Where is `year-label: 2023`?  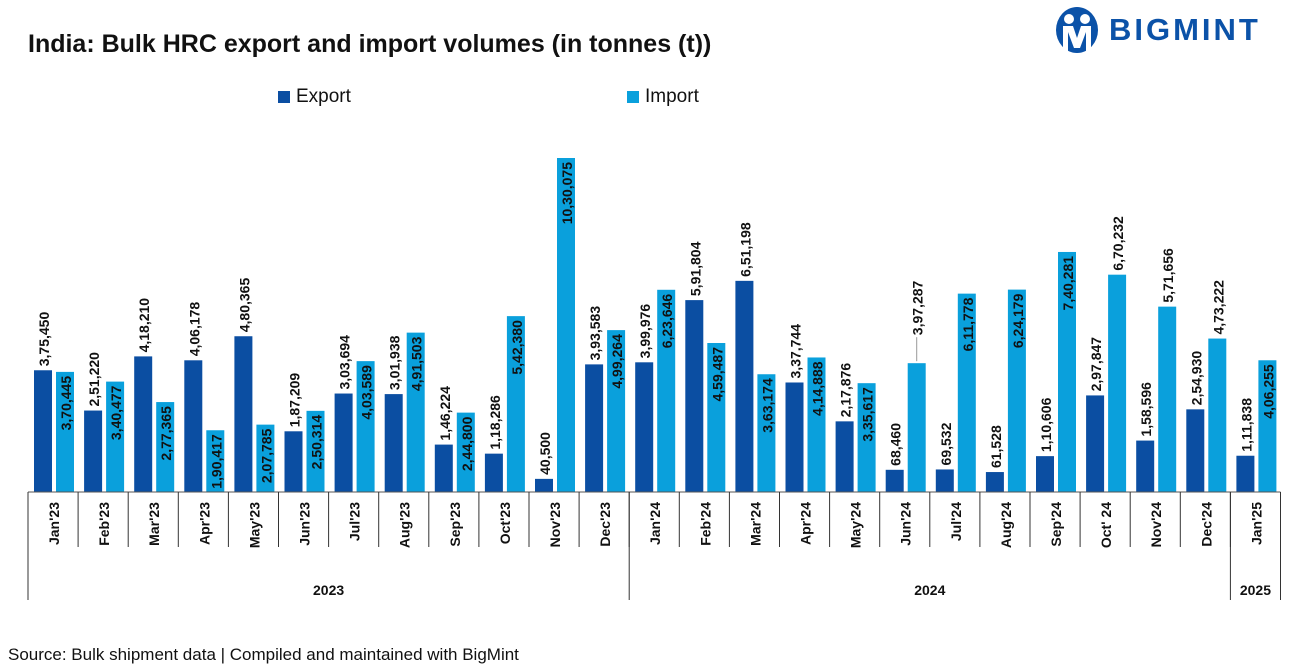 year-label: 2023 is located at coordinates (328, 590).